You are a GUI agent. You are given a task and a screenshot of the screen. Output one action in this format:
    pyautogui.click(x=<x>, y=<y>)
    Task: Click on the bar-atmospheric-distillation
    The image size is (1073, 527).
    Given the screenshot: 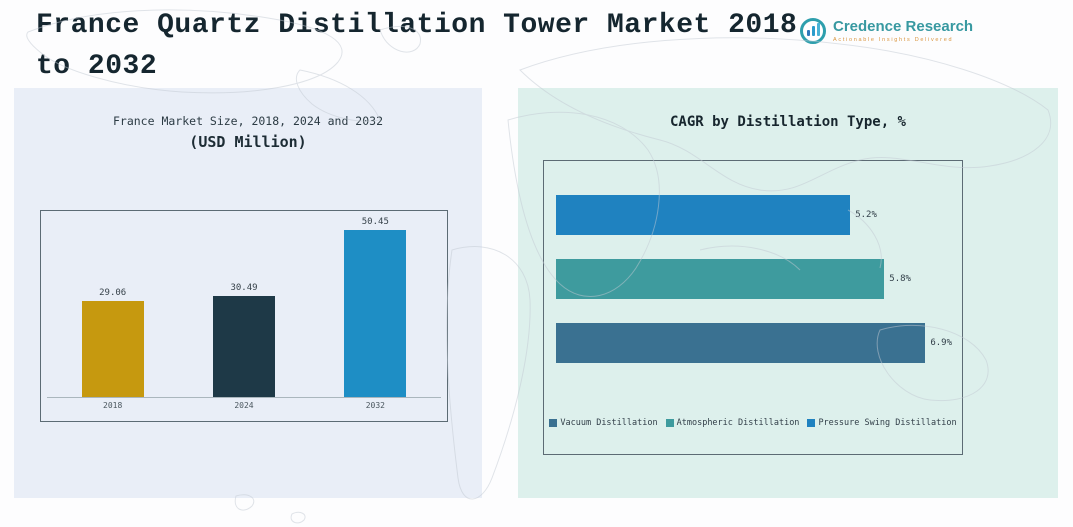 What is the action you would take?
    pyautogui.click(x=720, y=279)
    